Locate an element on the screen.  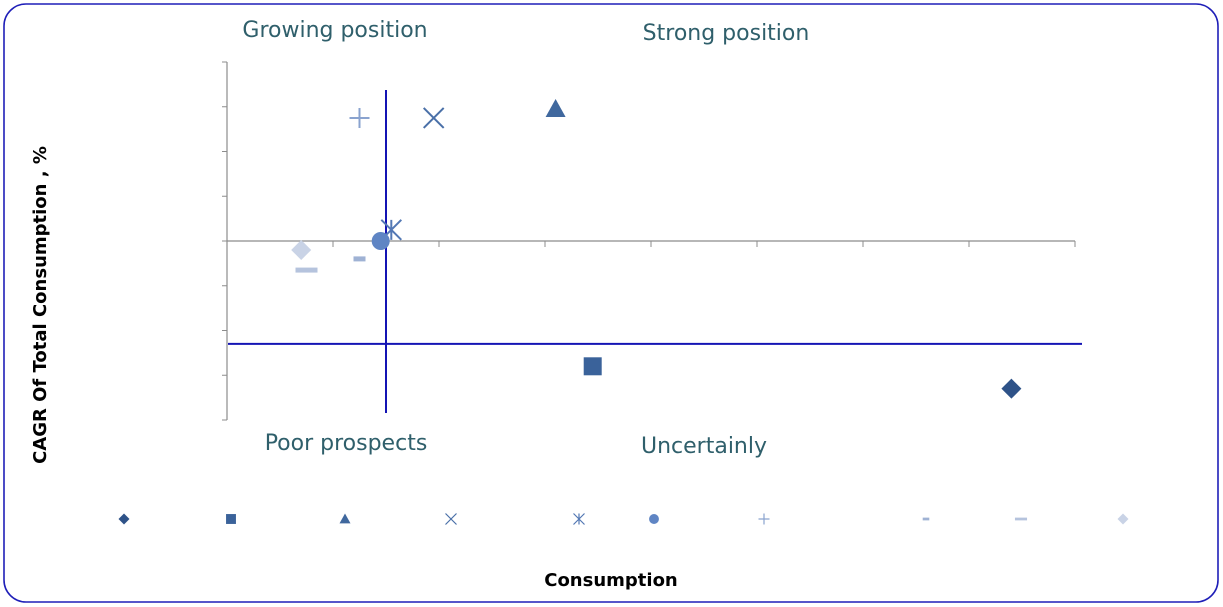
legend is located at coordinates (623, 519).